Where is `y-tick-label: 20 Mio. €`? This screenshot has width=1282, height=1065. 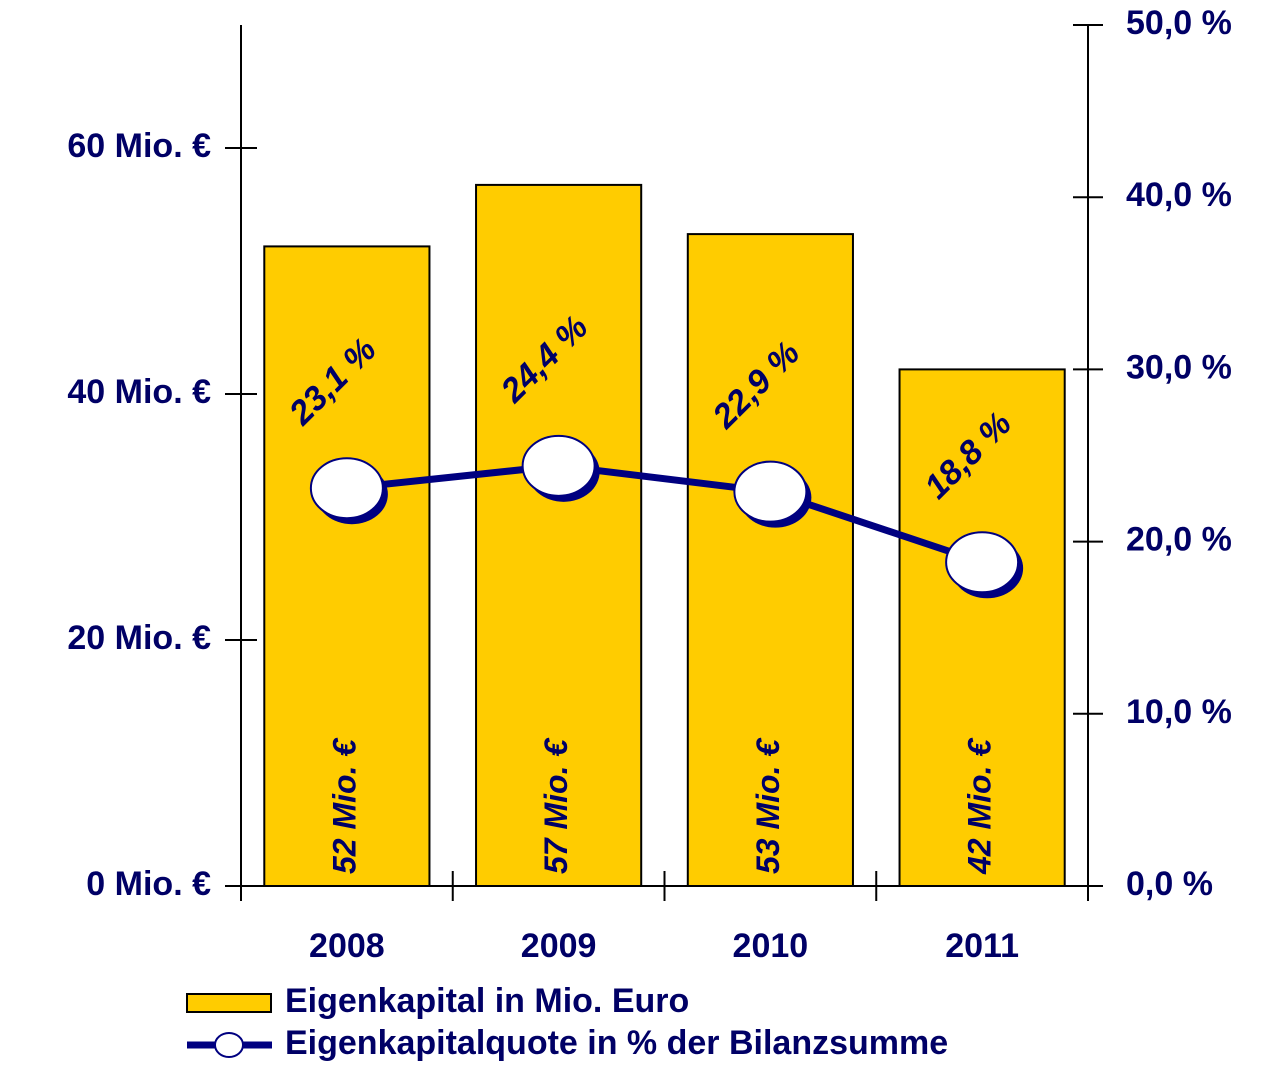 y-tick-label: 20 Mio. € is located at coordinates (139, 638).